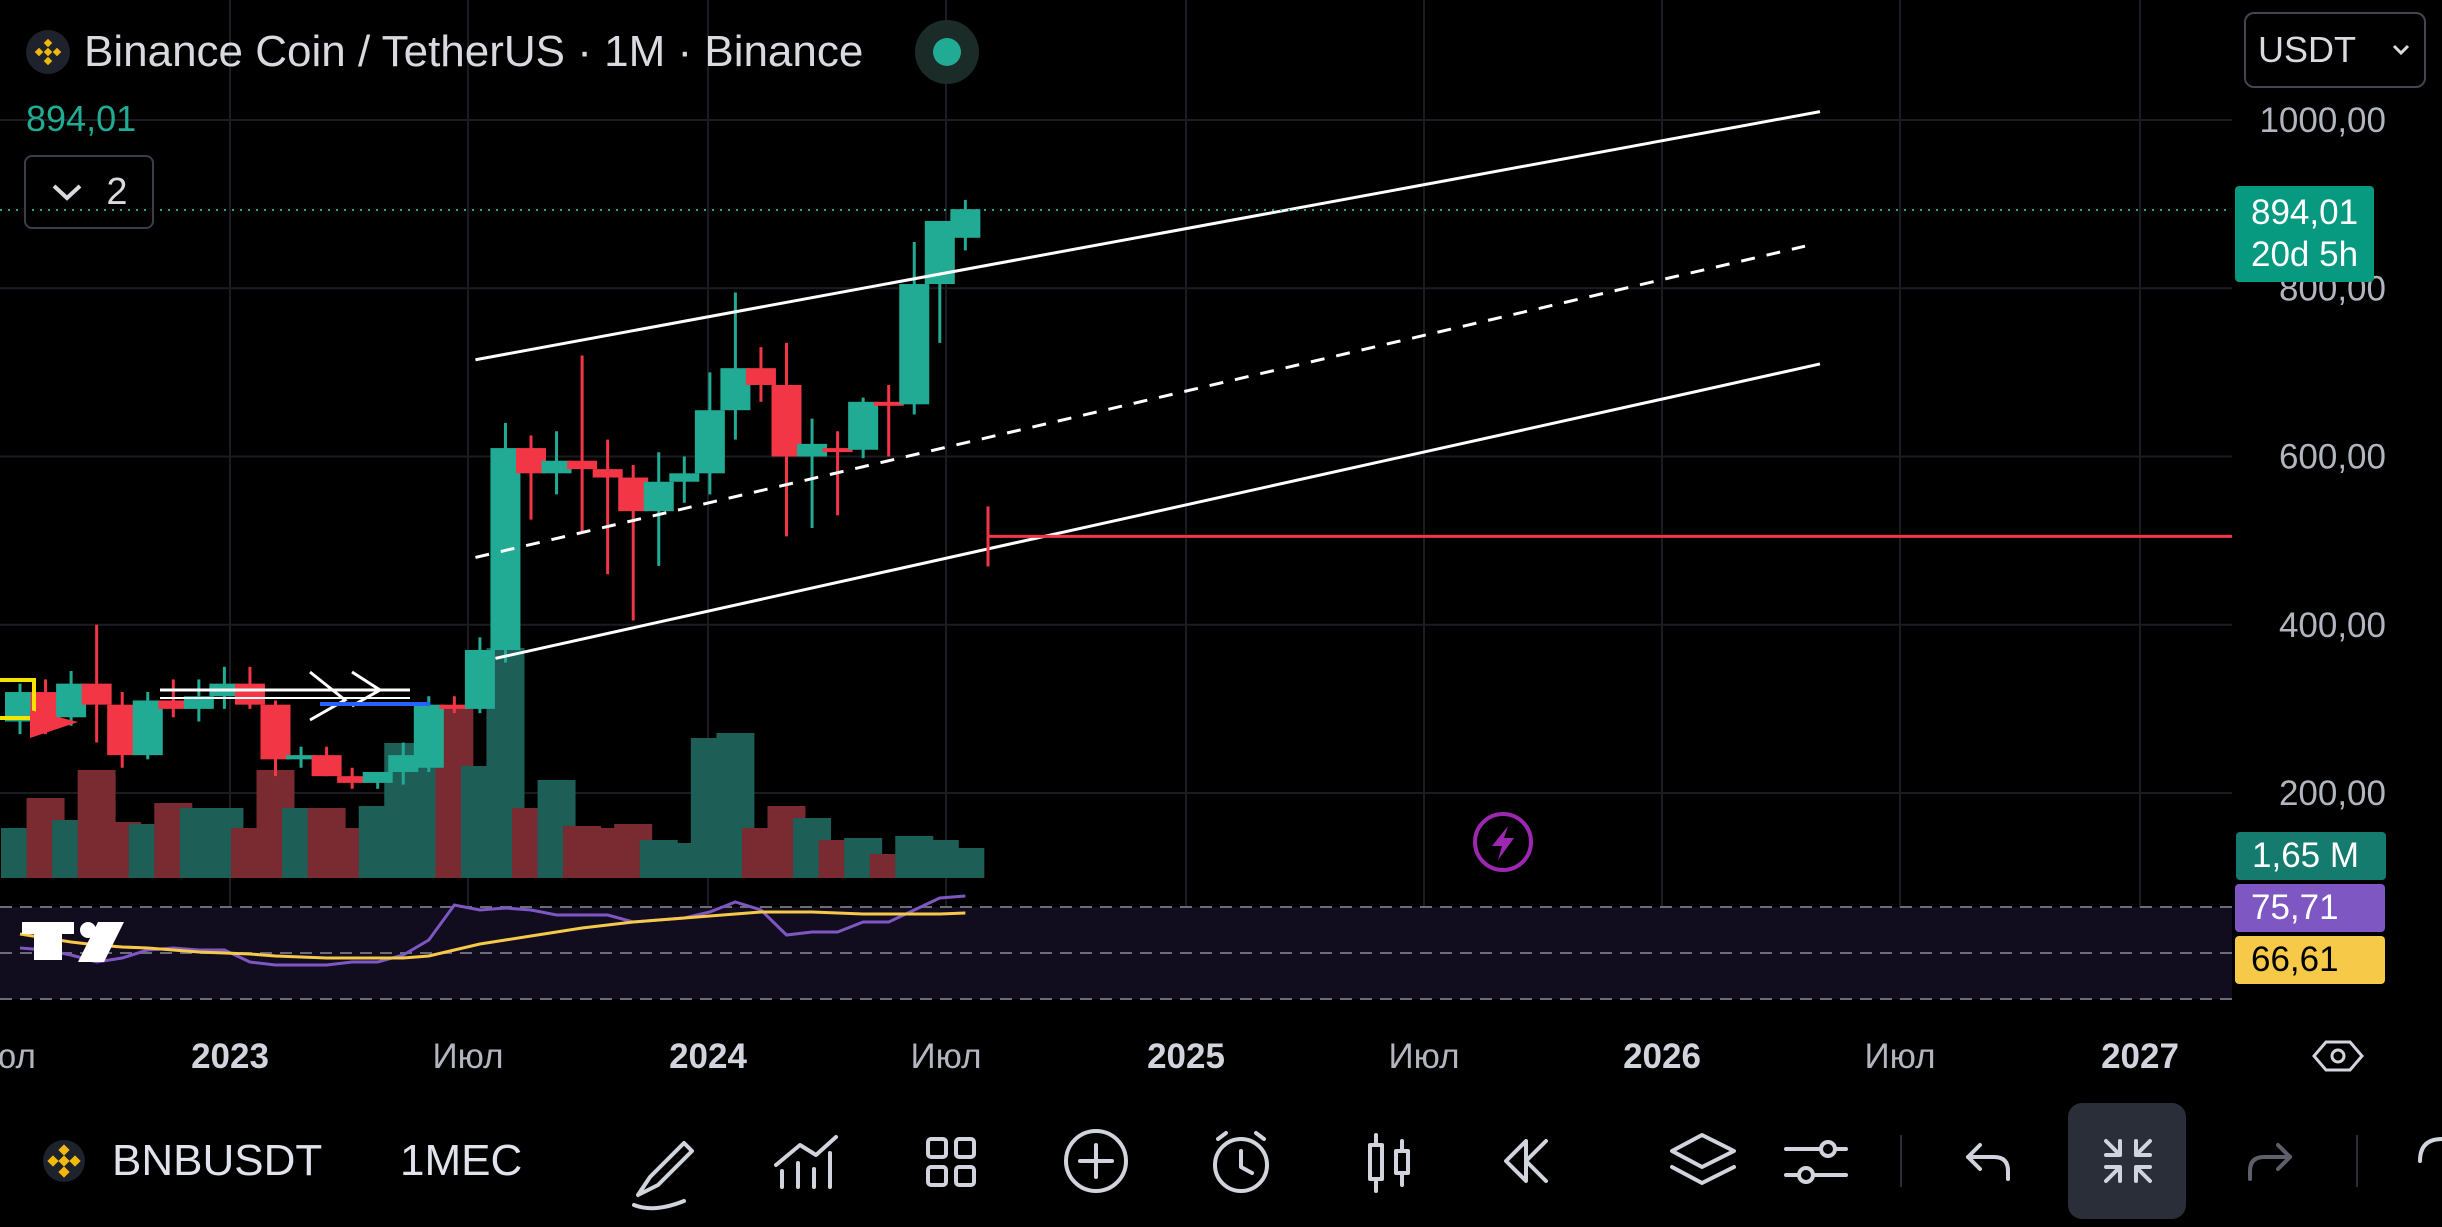 The image size is (2442, 1227). I want to click on rsi-indicator, so click(492, 930).